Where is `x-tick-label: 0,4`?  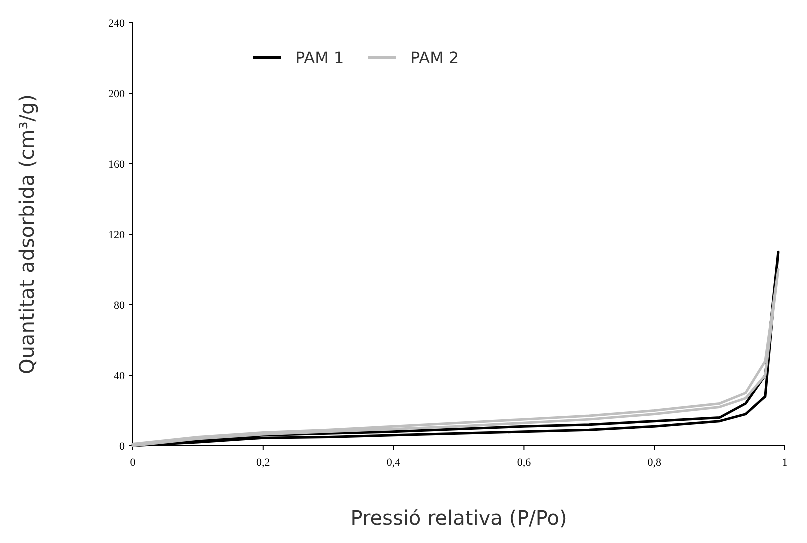
x-tick-label: 0,4 is located at coordinates (394, 463).